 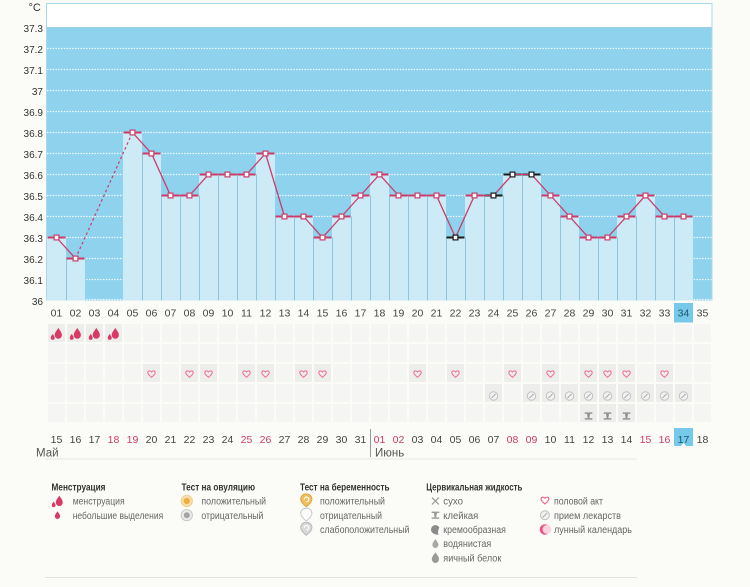 I want to click on svg-text: 07, so click(x=494, y=440).